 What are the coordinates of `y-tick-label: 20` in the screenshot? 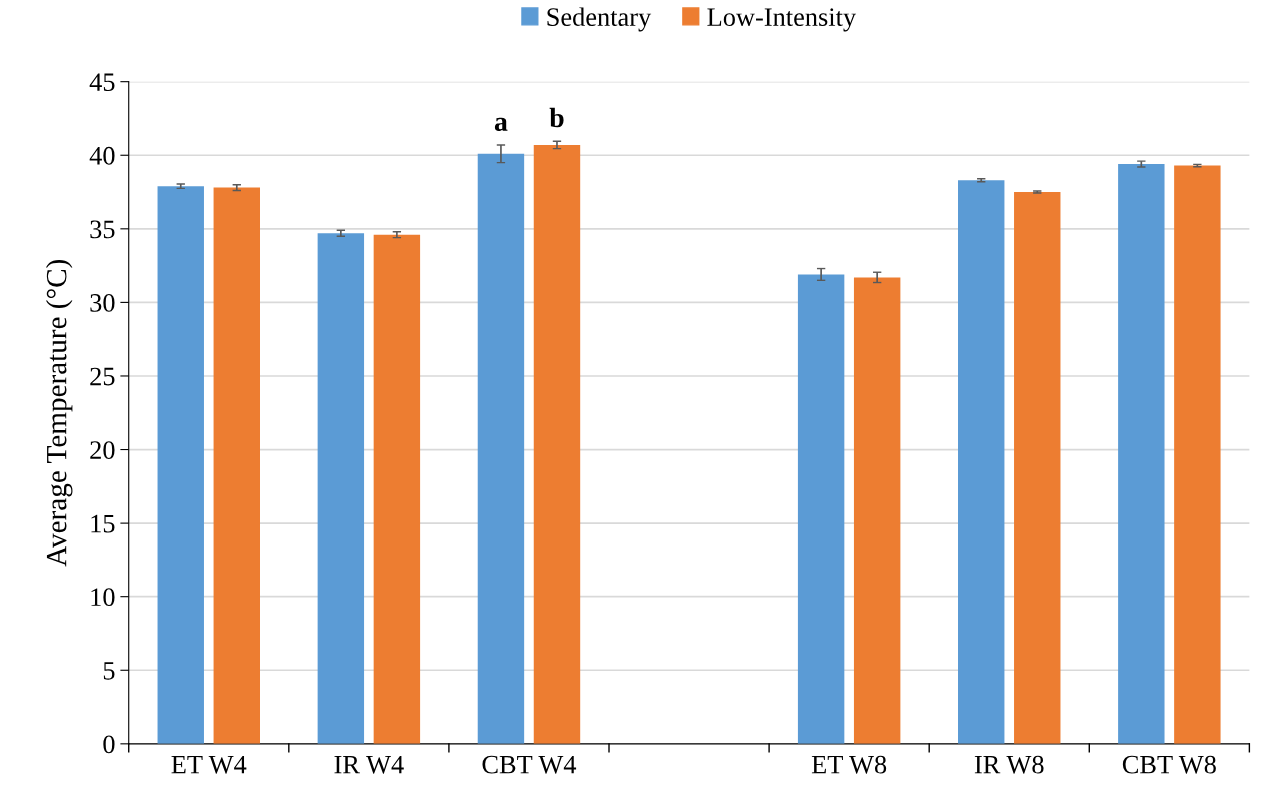 It's located at (102, 450).